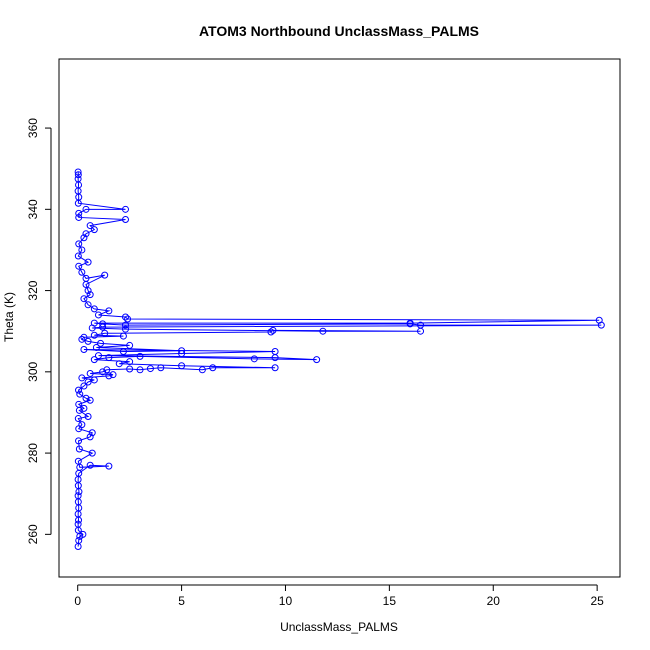 This screenshot has width=650, height=650. Describe the element at coordinates (181, 601) in the screenshot. I see `x-tick-label: 5` at that location.